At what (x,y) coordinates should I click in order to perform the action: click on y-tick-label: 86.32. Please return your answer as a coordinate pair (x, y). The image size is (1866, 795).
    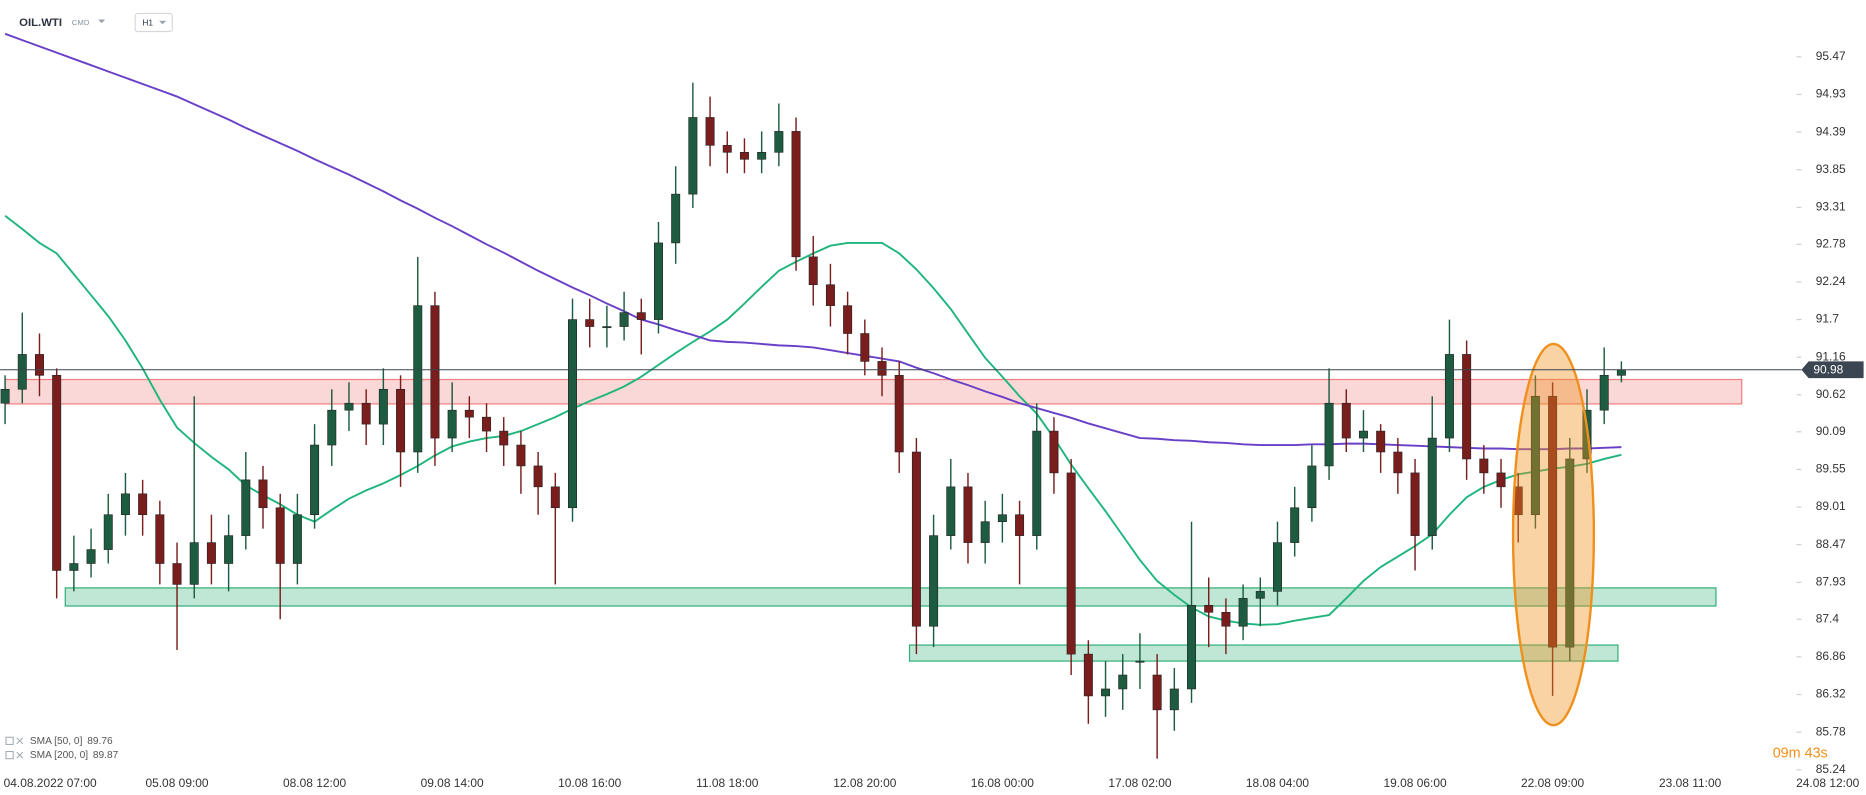
    Looking at the image, I should click on (1831, 694).